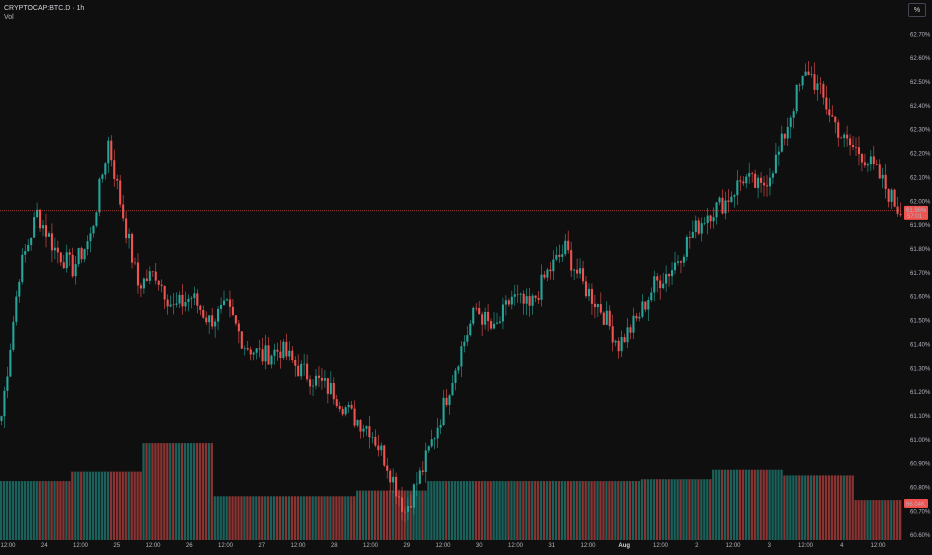  I want to click on time-tick-label: 3, so click(770, 546).